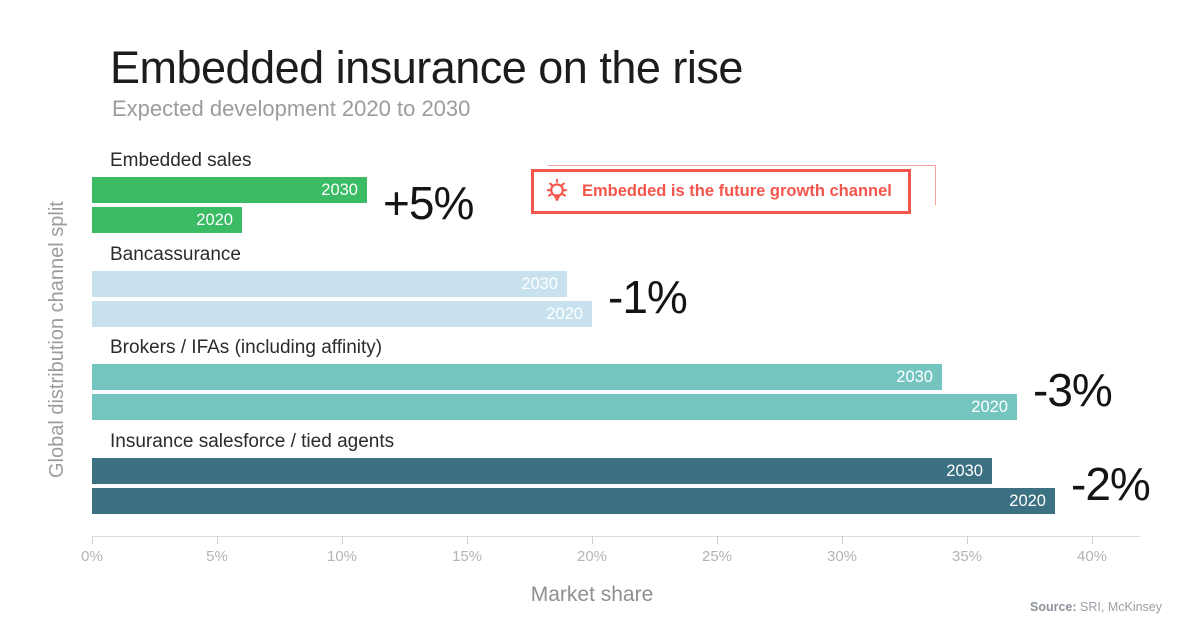 The height and width of the screenshot is (627, 1200). I want to click on chart-title: Embedded insurance on the rise, so click(426, 67).